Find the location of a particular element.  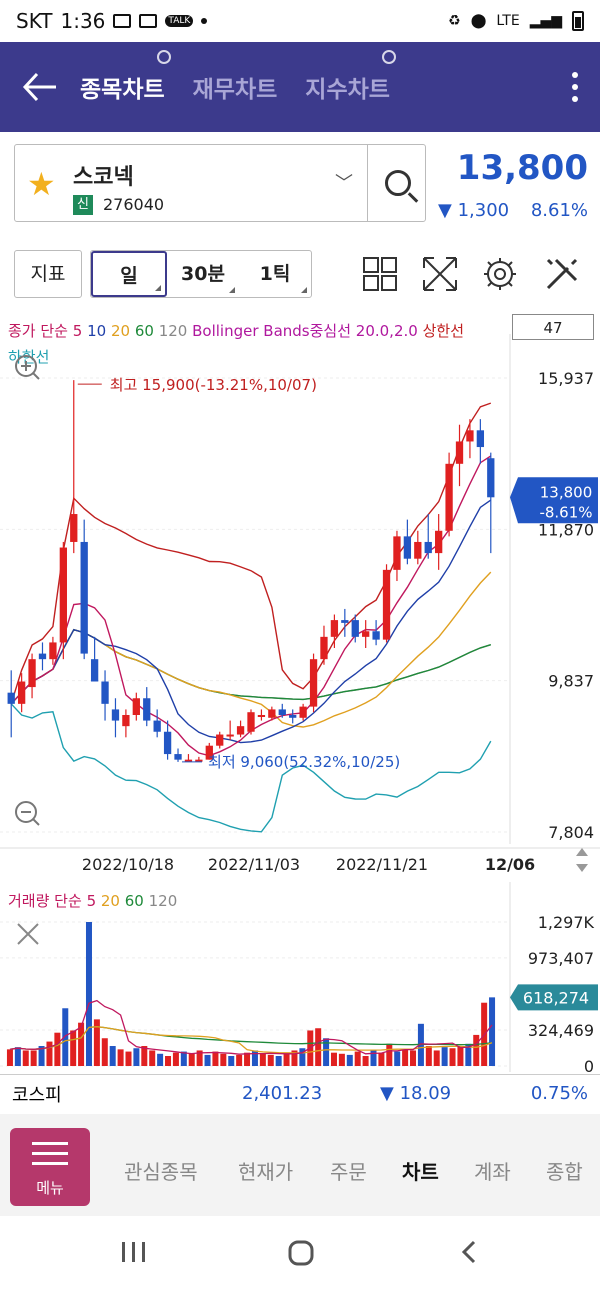

recent-apps-icon is located at coordinates (133, 1252).